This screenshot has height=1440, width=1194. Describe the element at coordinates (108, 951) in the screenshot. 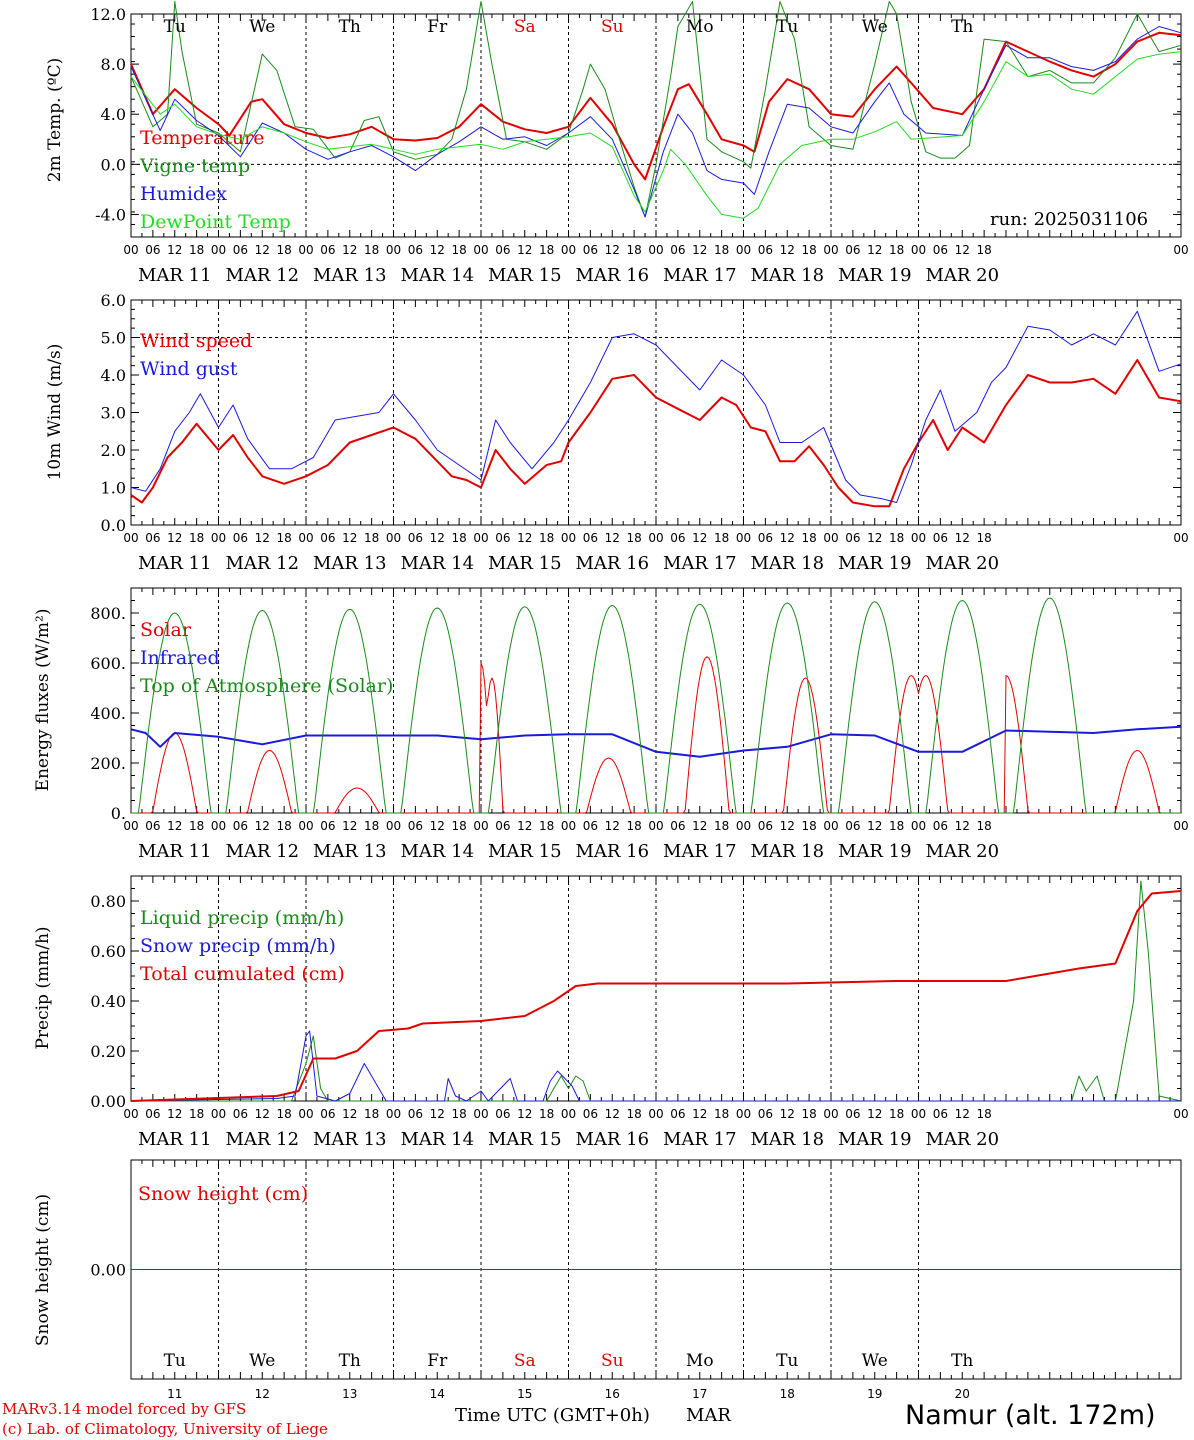

I see `y-tick-label: 0.60` at that location.